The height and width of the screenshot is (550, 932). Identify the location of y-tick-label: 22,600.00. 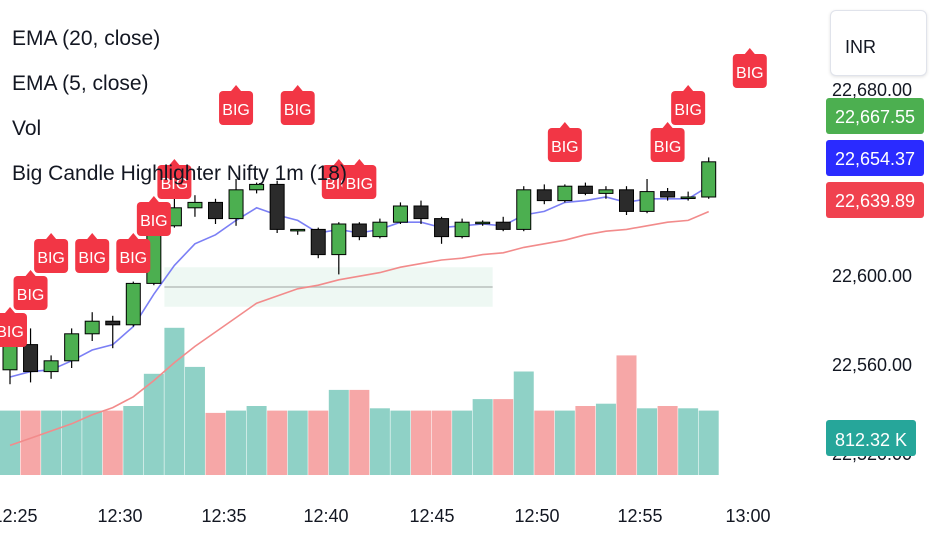
(872, 276).